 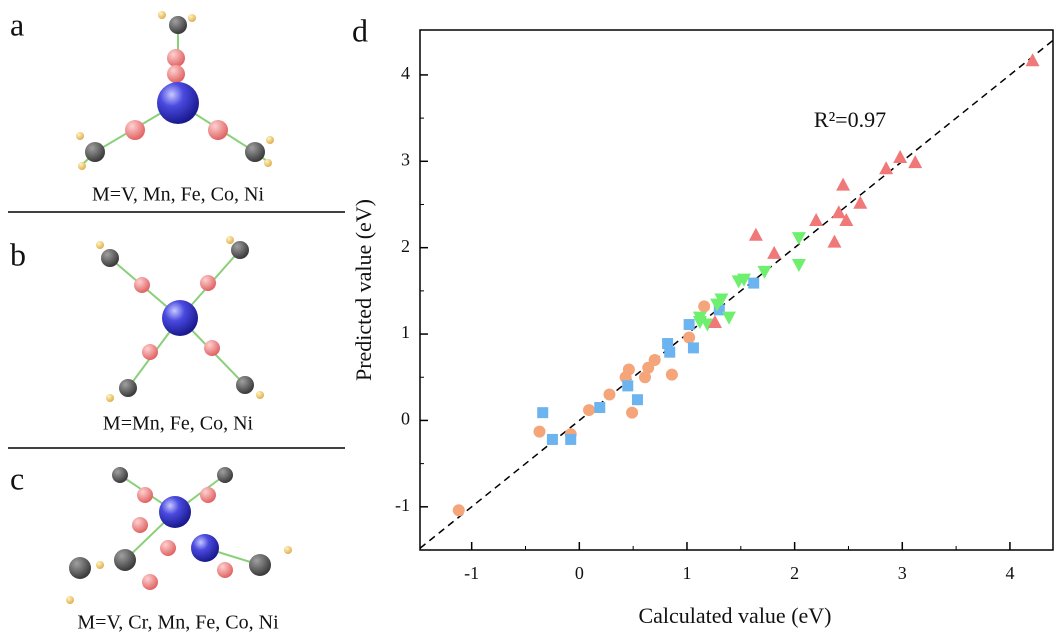 I want to click on panel-caption: M=Mn, Fe, Co, Ni, so click(x=178, y=424).